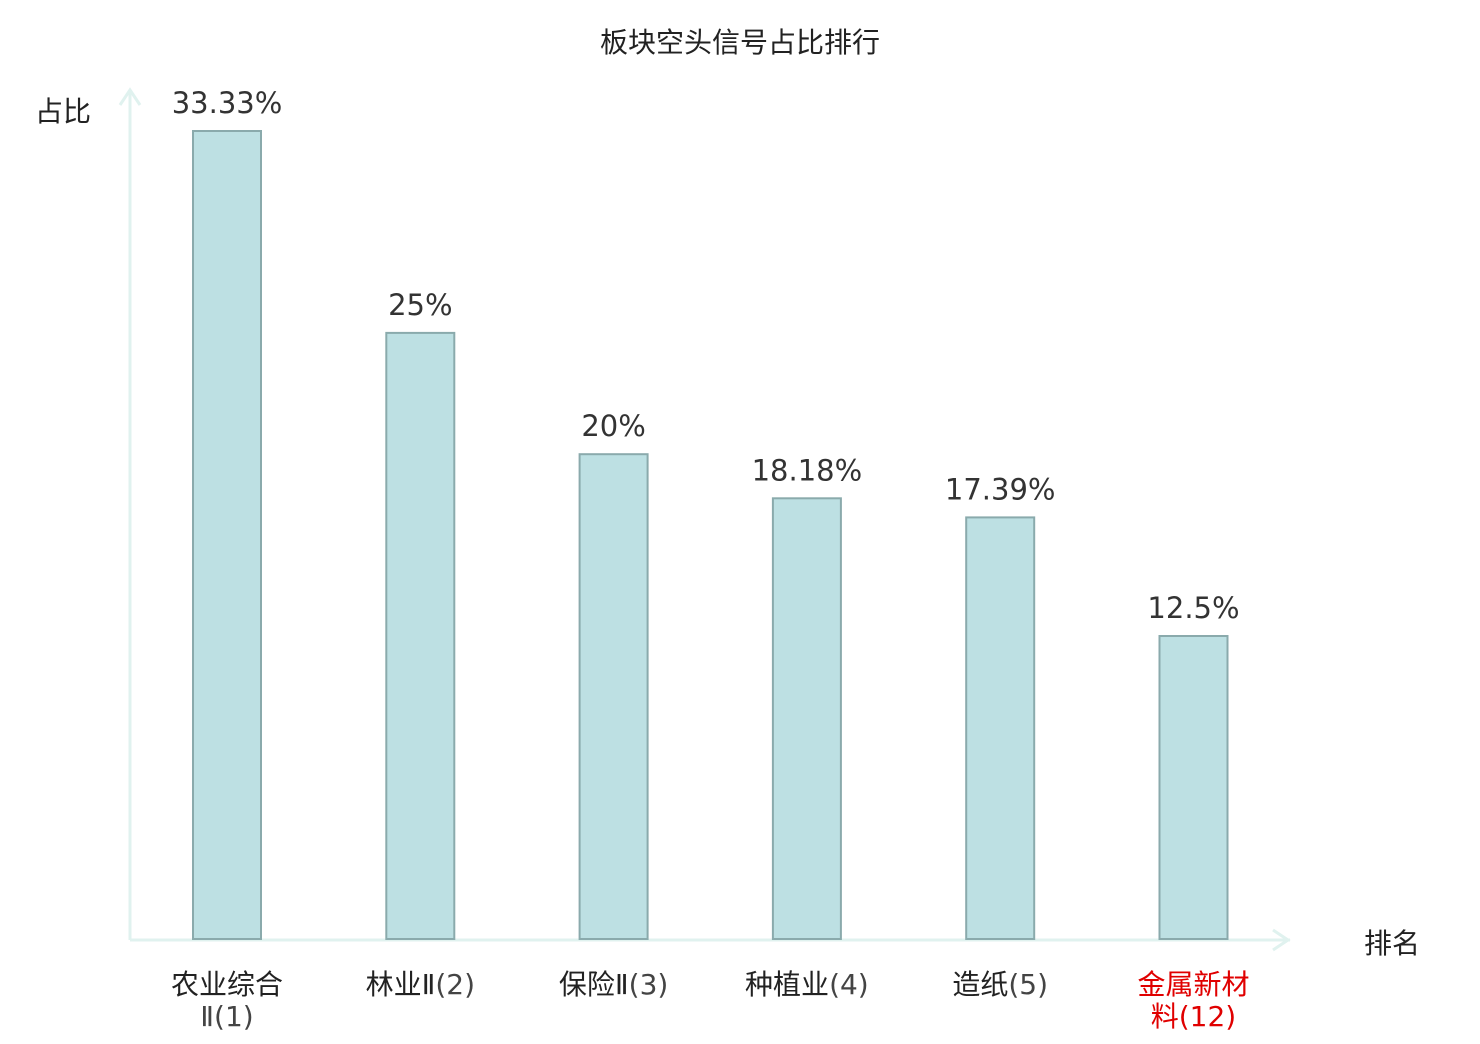  I want to click on category-name: 种植业, so click(787, 984).